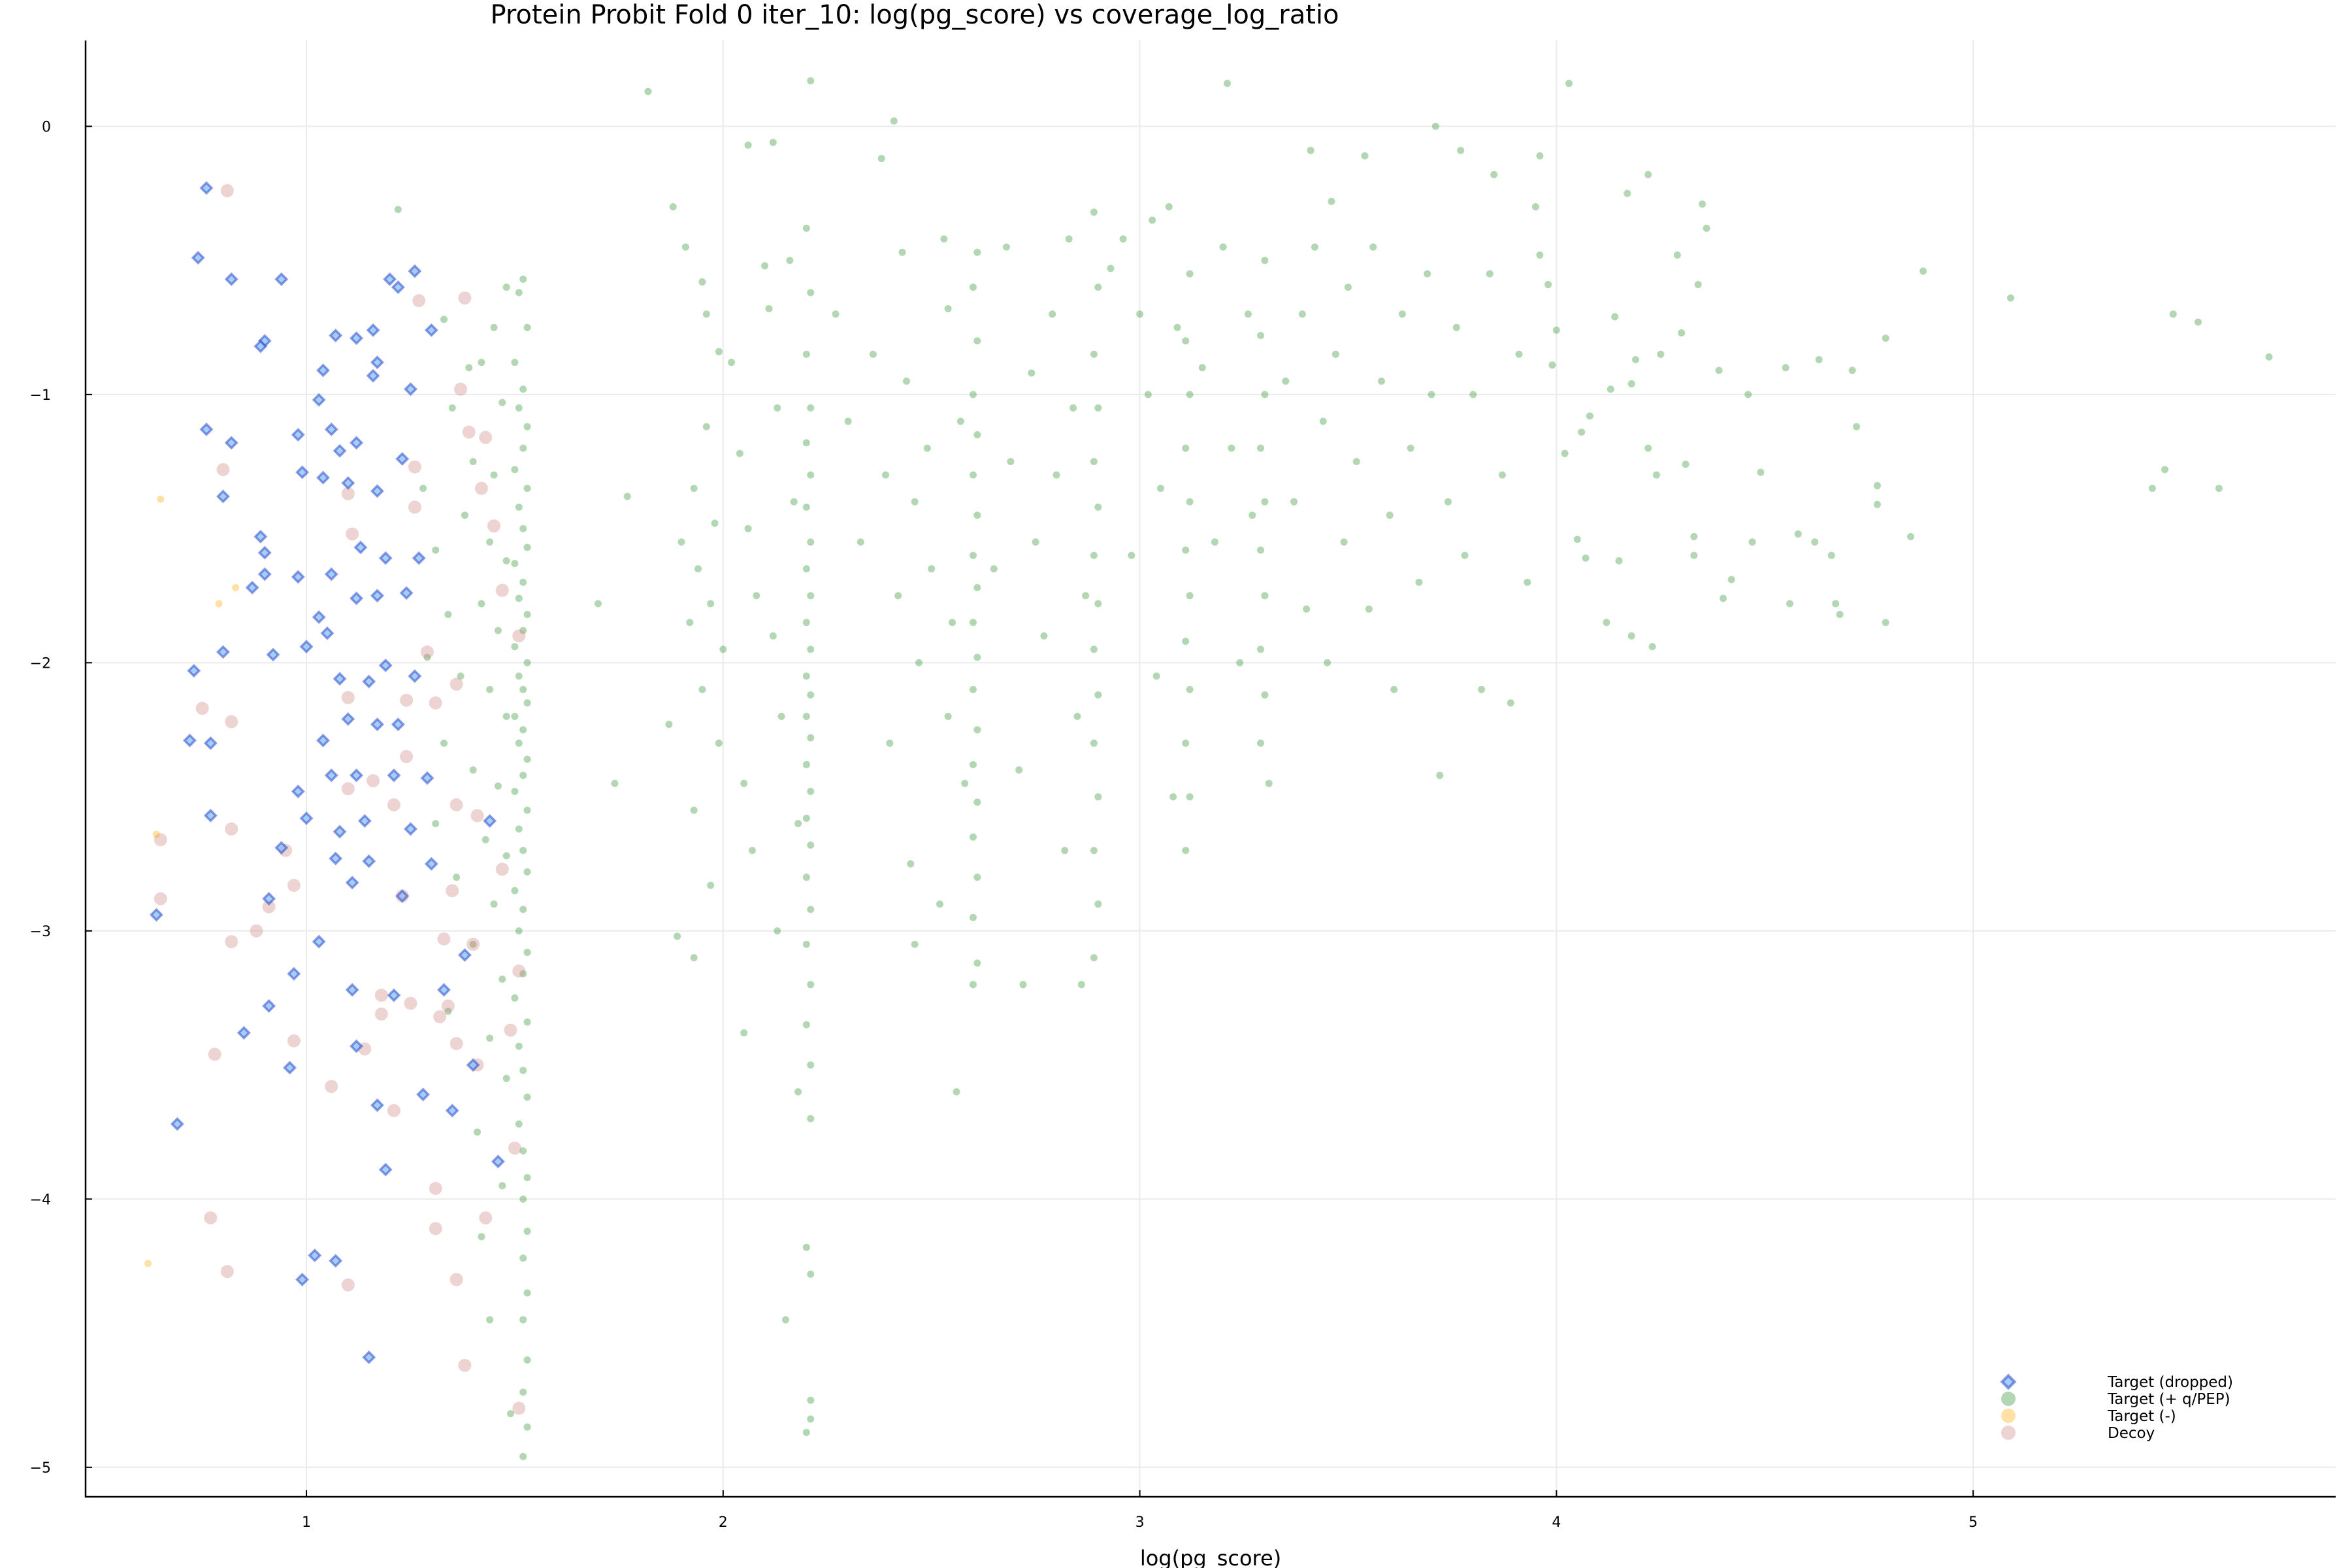 This screenshot has width=2352, height=1568. Describe the element at coordinates (46, 127) in the screenshot. I see `y-tick-label: 0` at that location.